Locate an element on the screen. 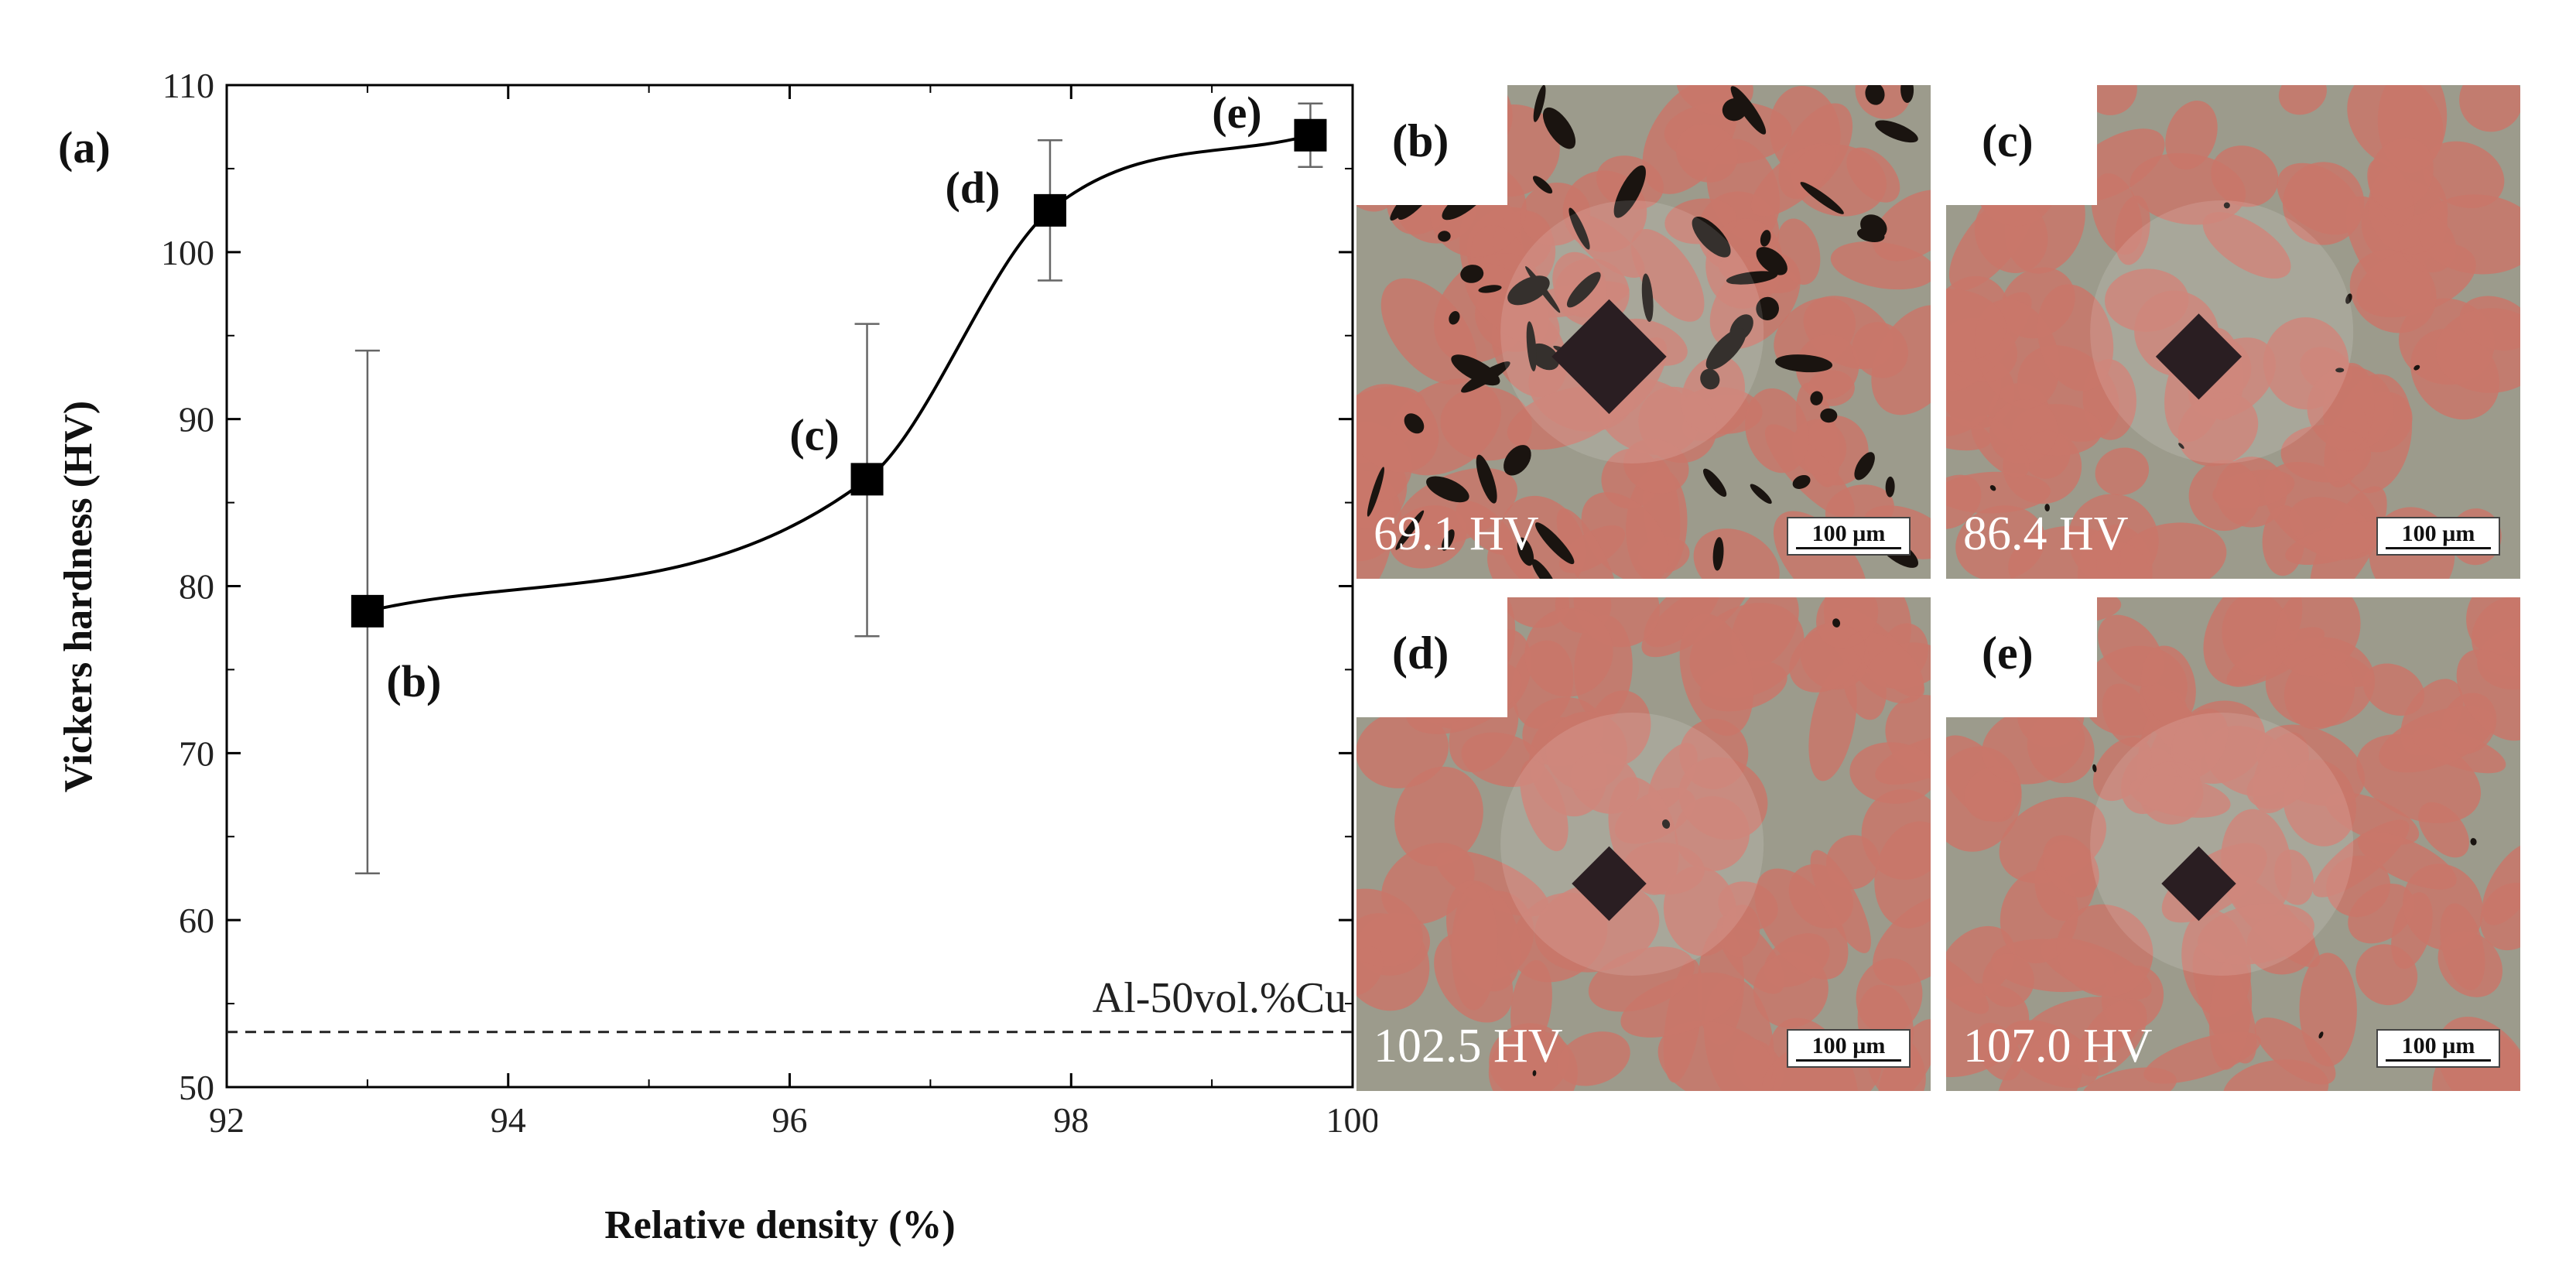 The image size is (2576, 1279). micrograph-letter: (c) is located at coordinates (2008, 140).